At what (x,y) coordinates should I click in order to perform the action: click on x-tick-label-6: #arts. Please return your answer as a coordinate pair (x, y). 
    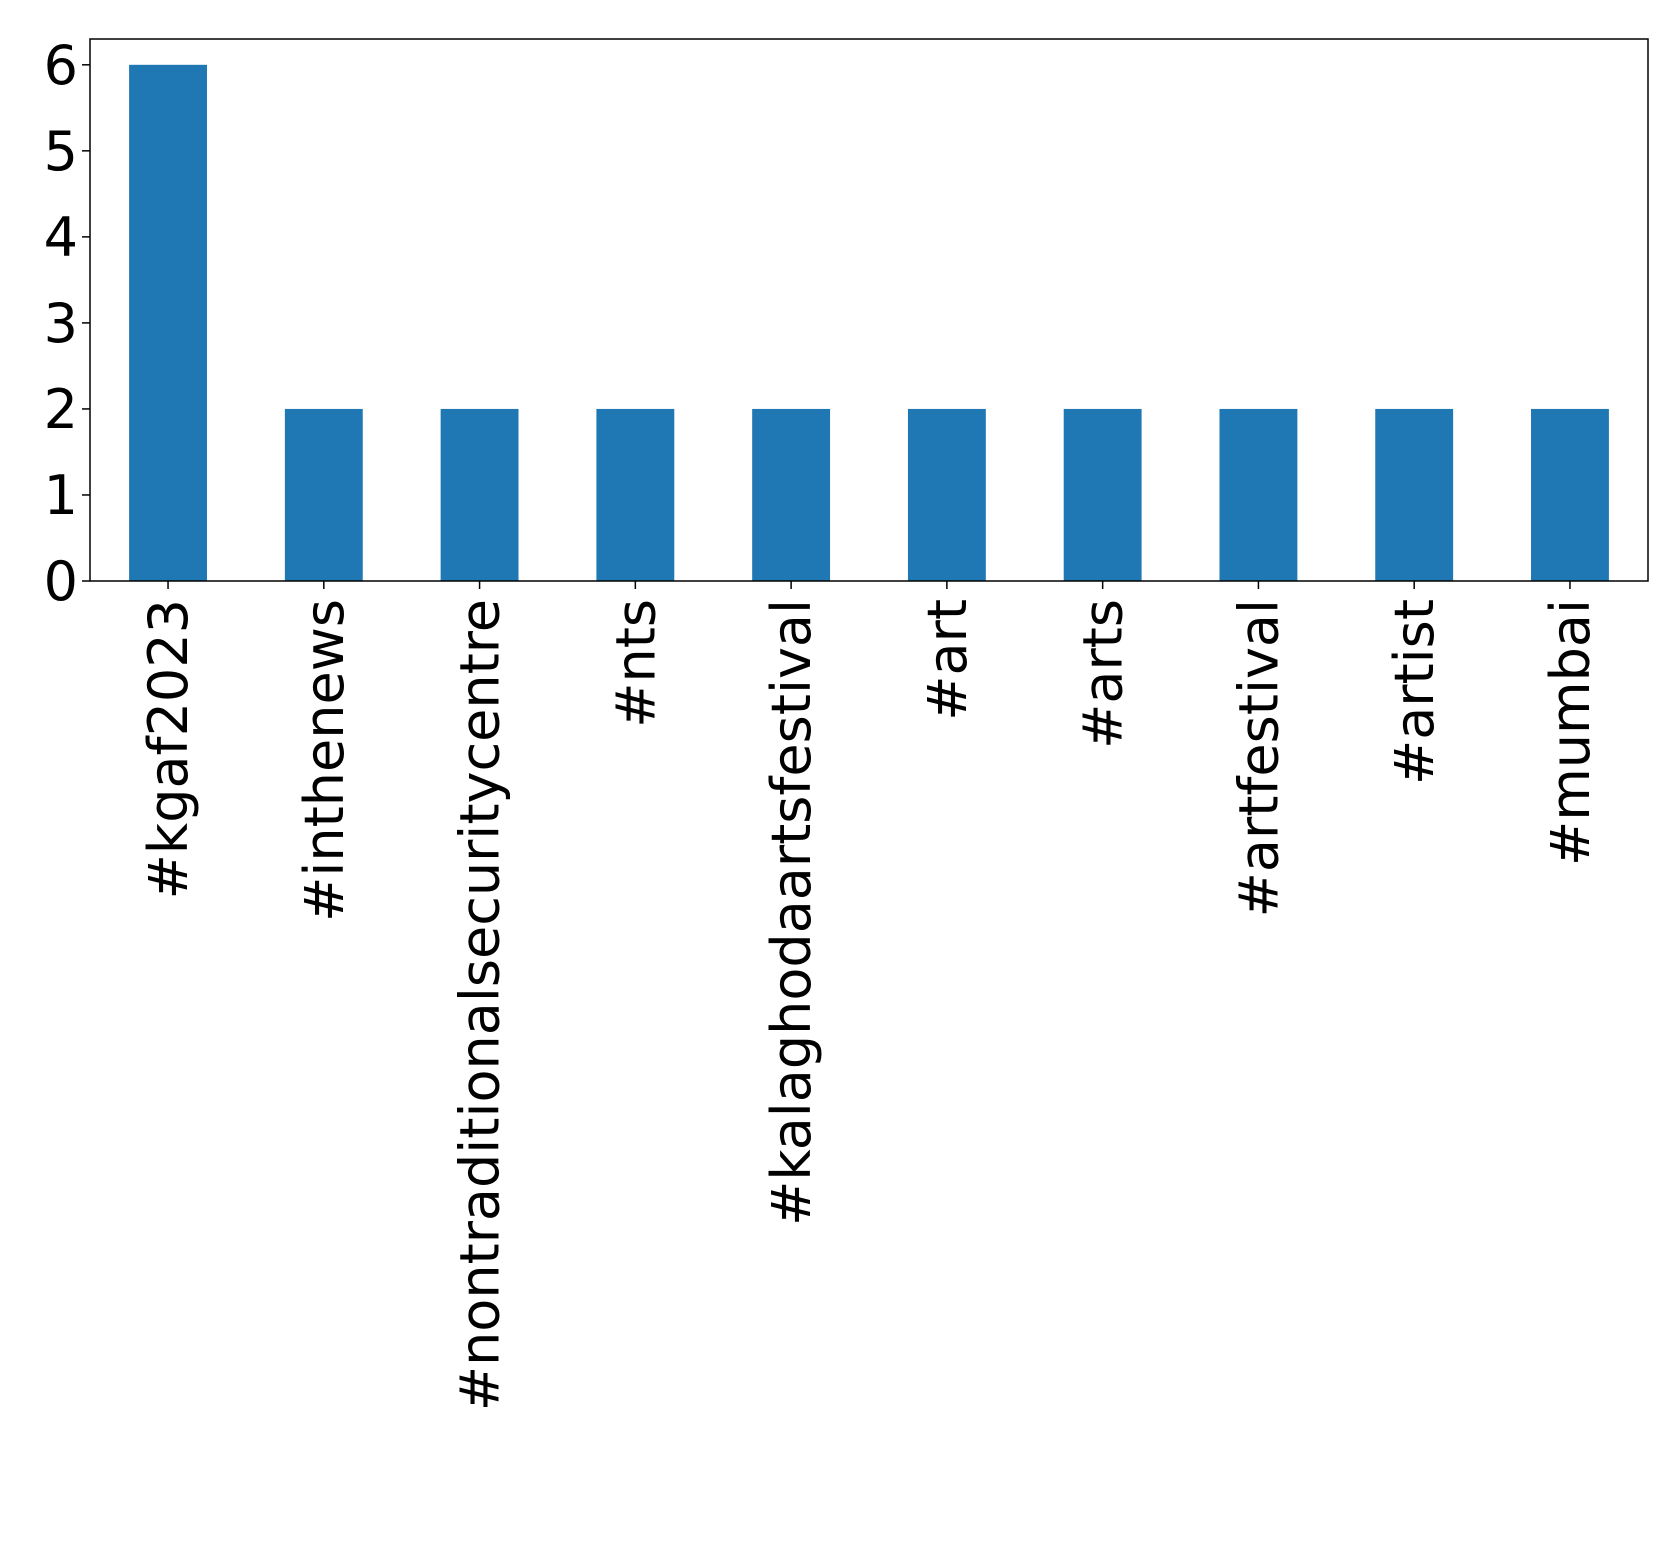
    Looking at the image, I should click on (1103, 674).